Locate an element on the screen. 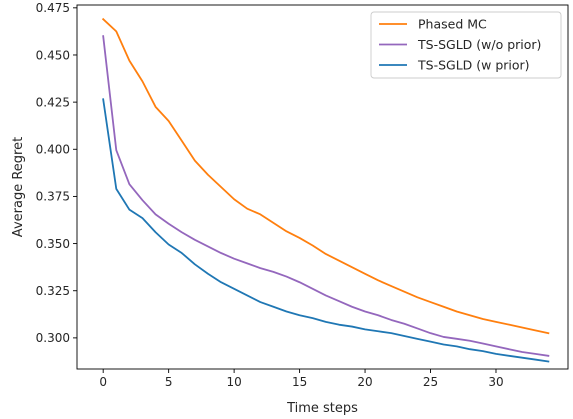  y-tick-label: 0.325 is located at coordinates (53, 291).